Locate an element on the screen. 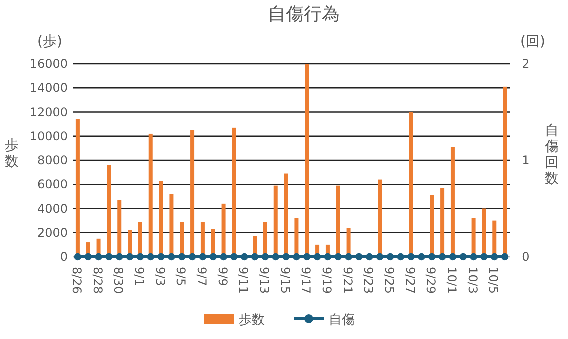 This screenshot has width=568, height=339. y2-tick-label: 1 is located at coordinates (526, 161).